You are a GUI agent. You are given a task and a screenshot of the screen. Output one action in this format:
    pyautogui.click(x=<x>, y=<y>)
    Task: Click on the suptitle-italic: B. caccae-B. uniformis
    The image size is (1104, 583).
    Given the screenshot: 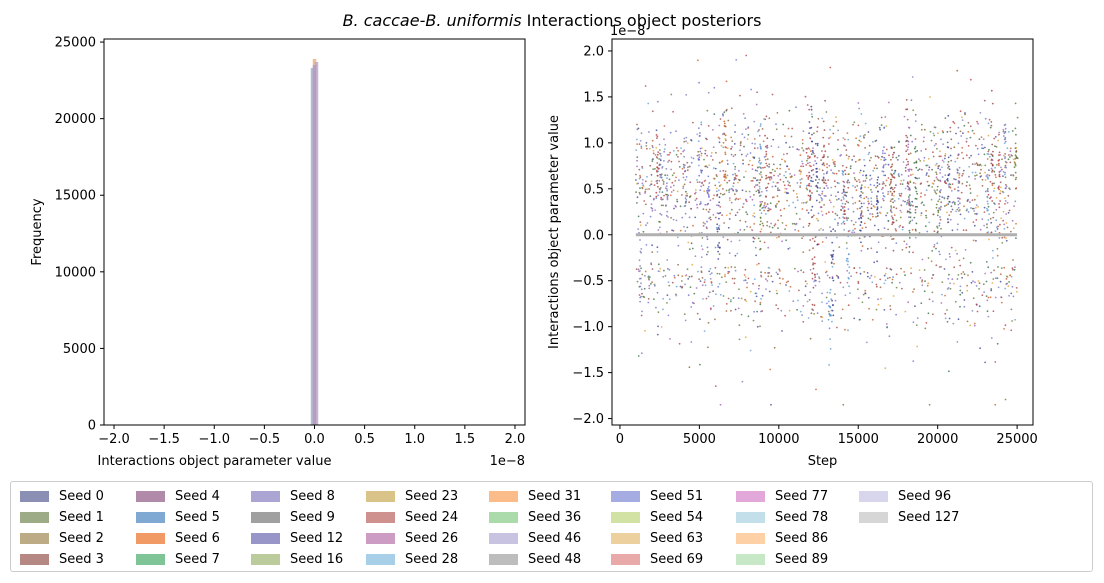 What is the action you would take?
    pyautogui.click(x=432, y=20)
    